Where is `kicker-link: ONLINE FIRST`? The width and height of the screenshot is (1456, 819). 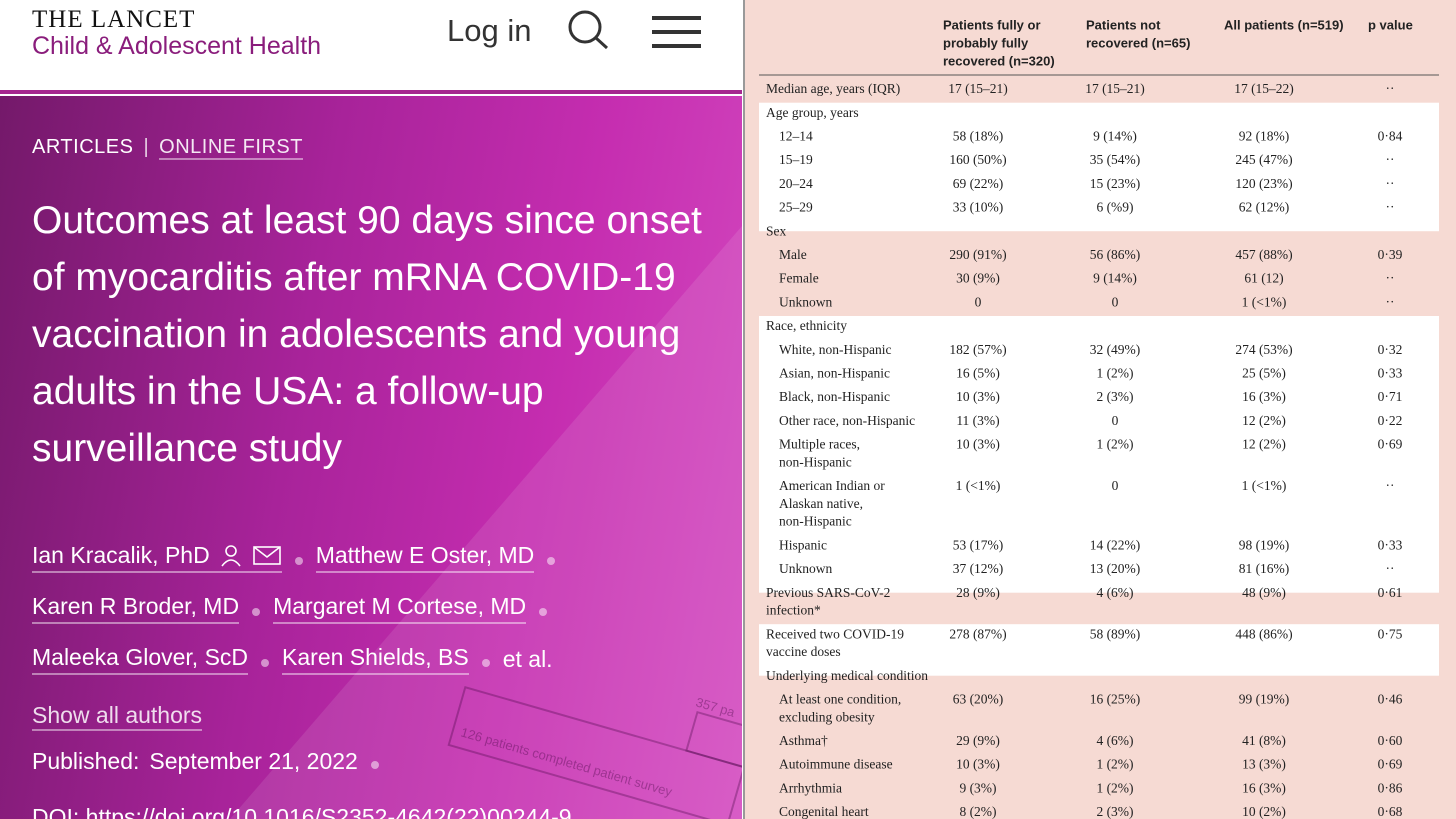 kicker-link: ONLINE FIRST is located at coordinates (231, 148).